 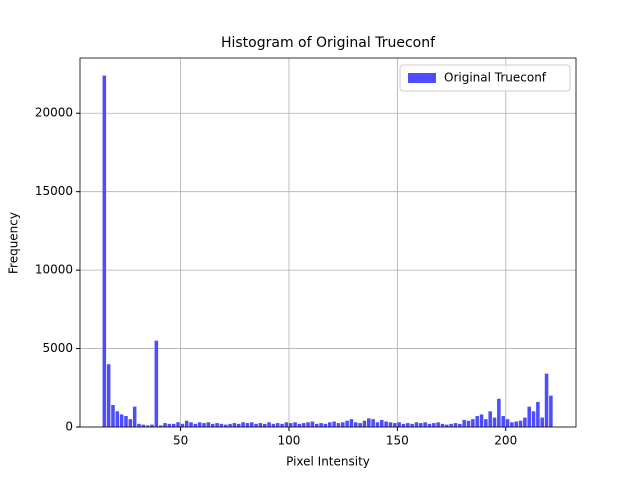 What do you see at coordinates (54, 191) in the screenshot?
I see `y-tick-label: 15000` at bounding box center [54, 191].